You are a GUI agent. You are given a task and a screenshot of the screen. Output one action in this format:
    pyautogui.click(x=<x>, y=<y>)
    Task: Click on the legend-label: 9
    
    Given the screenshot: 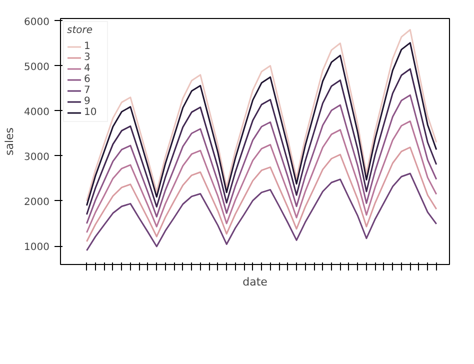 What is the action you would take?
    pyautogui.click(x=88, y=101)
    